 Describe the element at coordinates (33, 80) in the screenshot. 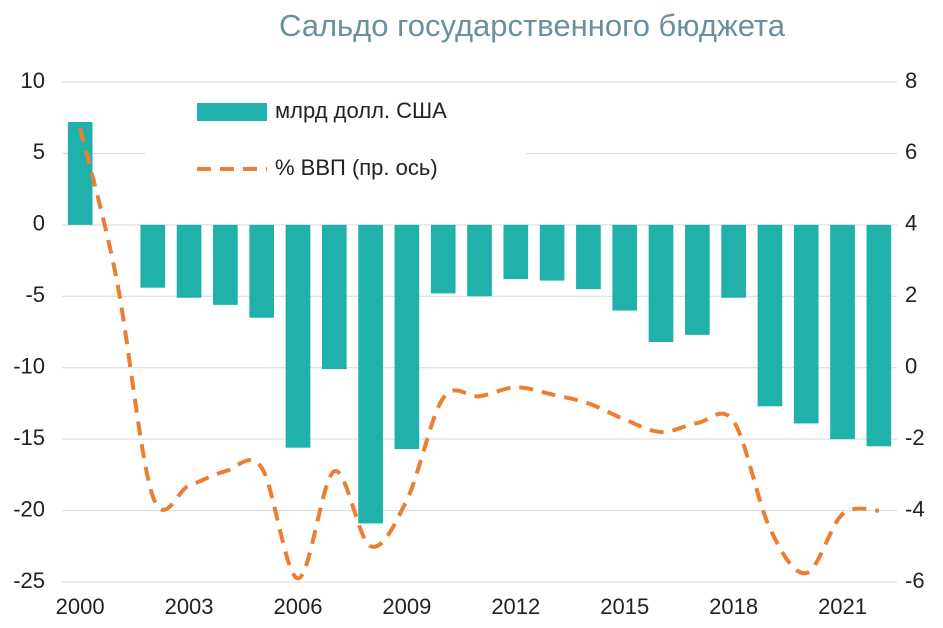

I see `y-tick-label: 10` at that location.